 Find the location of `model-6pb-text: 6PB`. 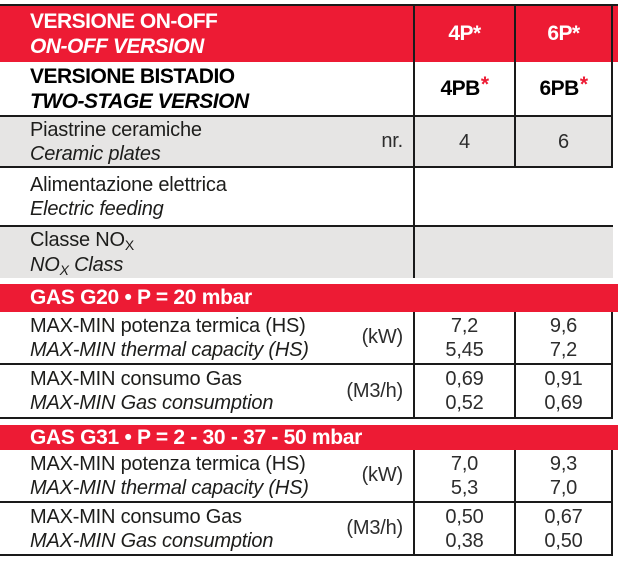

model-6pb-text: 6PB is located at coordinates (559, 88).